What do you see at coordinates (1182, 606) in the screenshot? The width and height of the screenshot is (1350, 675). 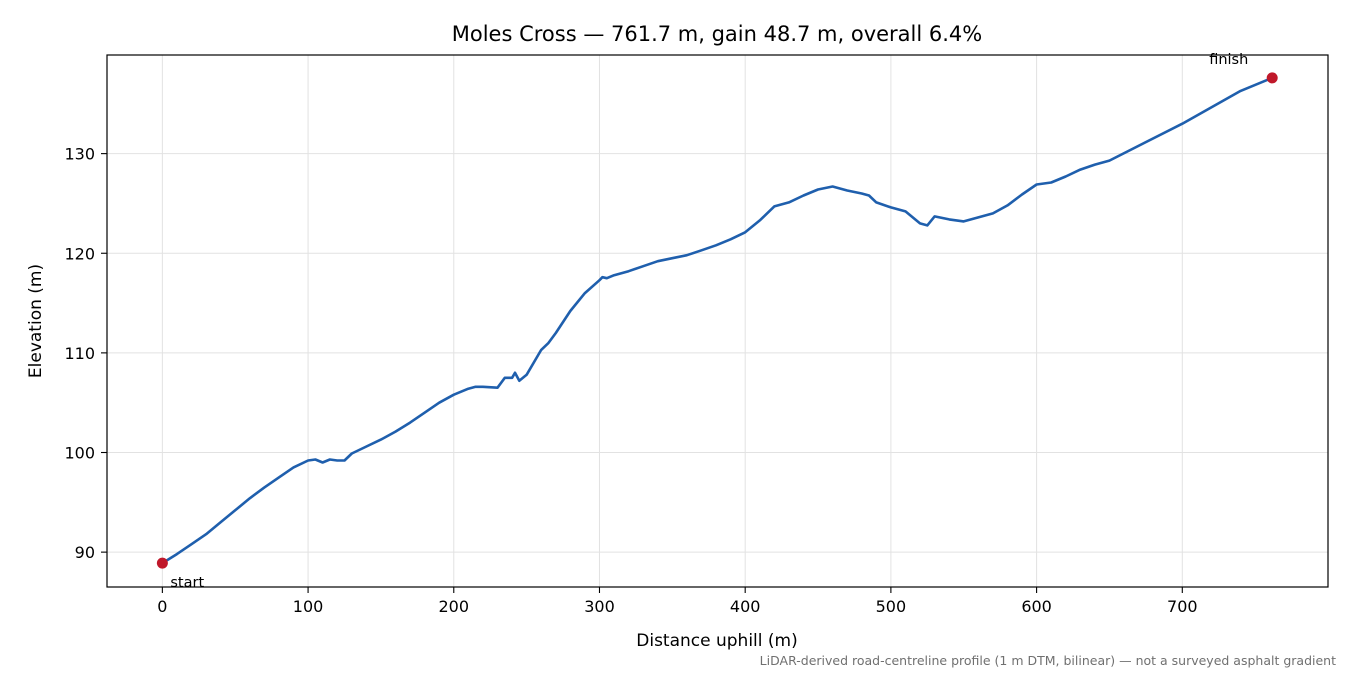 I see `x-tick-label: 700` at bounding box center [1182, 606].